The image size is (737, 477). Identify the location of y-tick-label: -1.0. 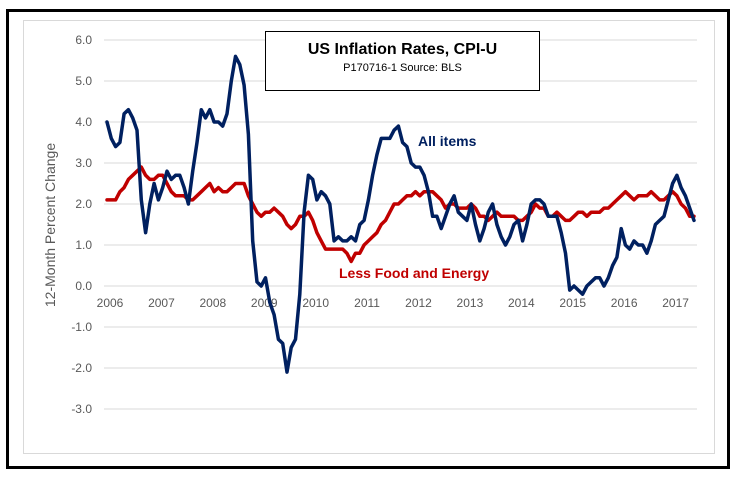
(81, 327).